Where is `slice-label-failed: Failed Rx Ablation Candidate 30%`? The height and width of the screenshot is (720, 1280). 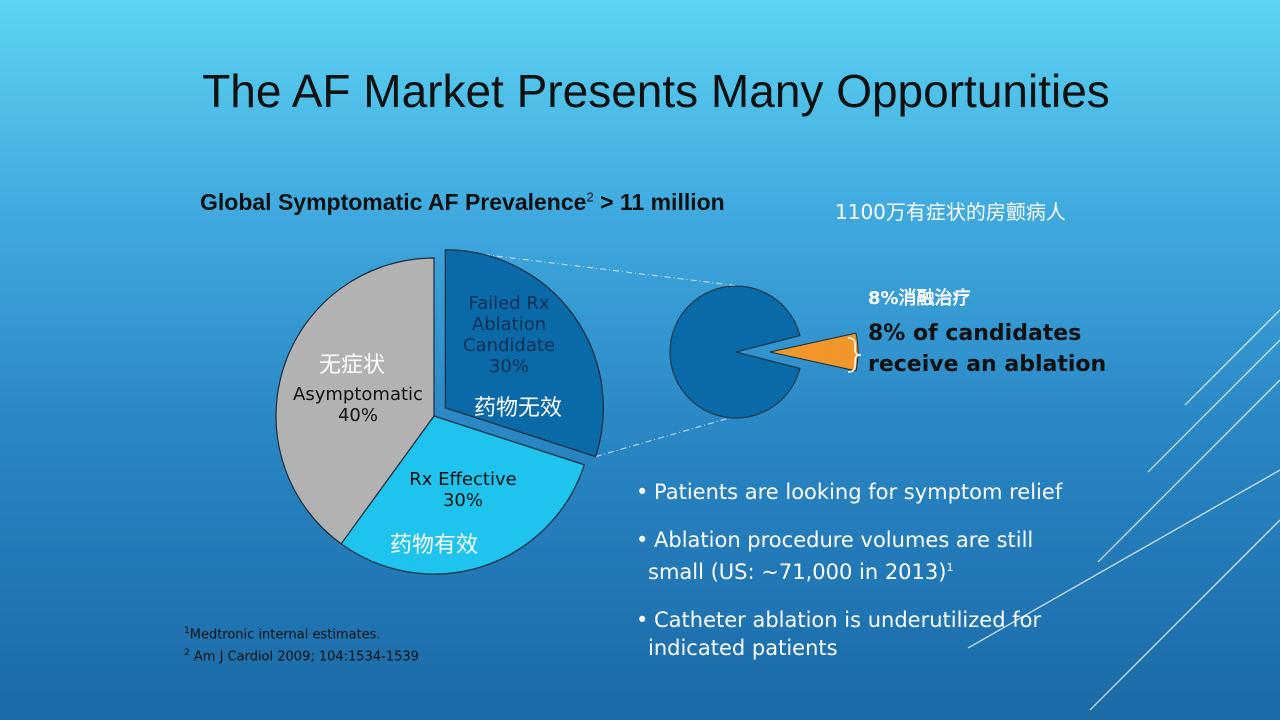 slice-label-failed: Failed Rx Ablation Candidate 30% is located at coordinates (509, 335).